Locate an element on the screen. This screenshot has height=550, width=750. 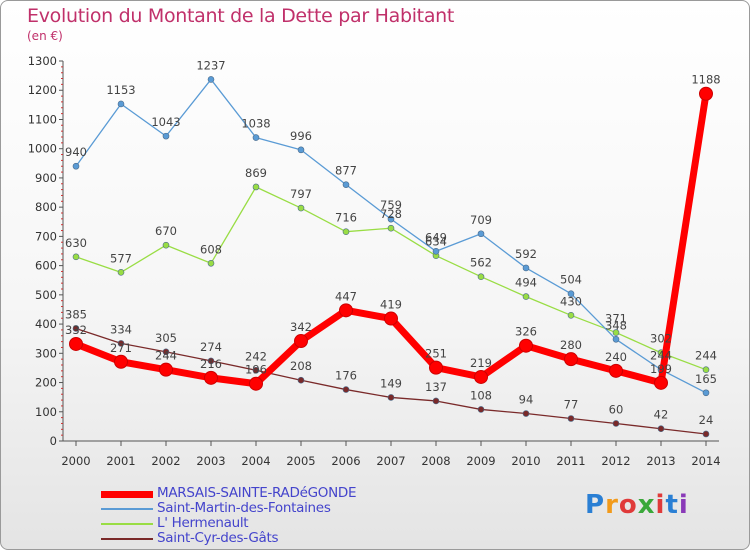
data-label: 208 is located at coordinates (301, 366).